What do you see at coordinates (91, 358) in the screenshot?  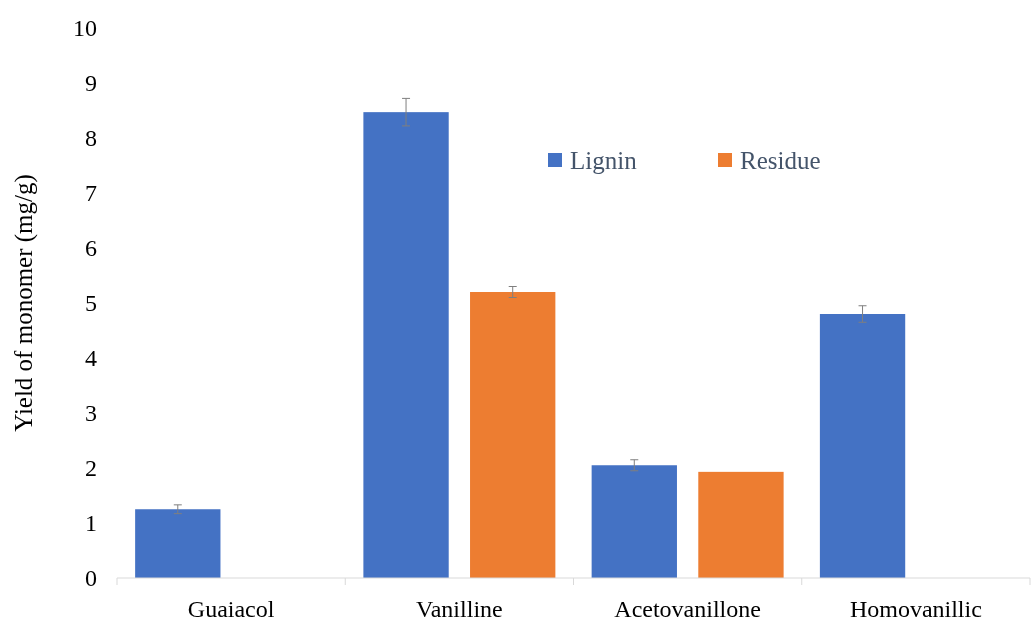 I see `y-tick-label: 4` at bounding box center [91, 358].